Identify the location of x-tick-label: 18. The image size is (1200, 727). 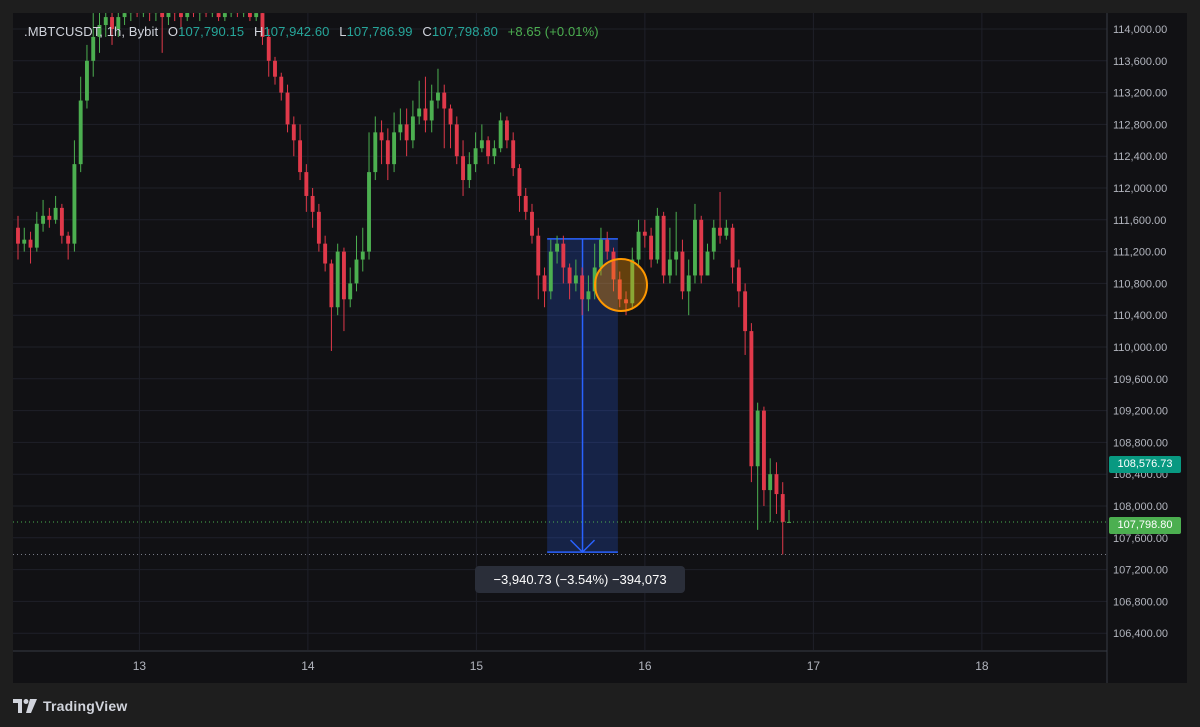
(982, 666).